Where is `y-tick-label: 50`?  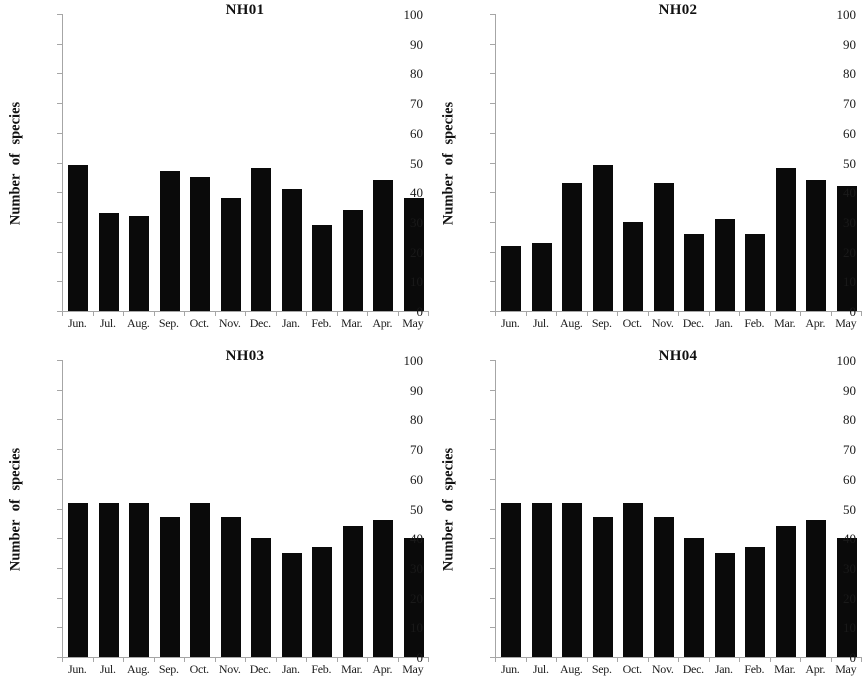
y-tick-label: 50 is located at coordinates (416, 163).